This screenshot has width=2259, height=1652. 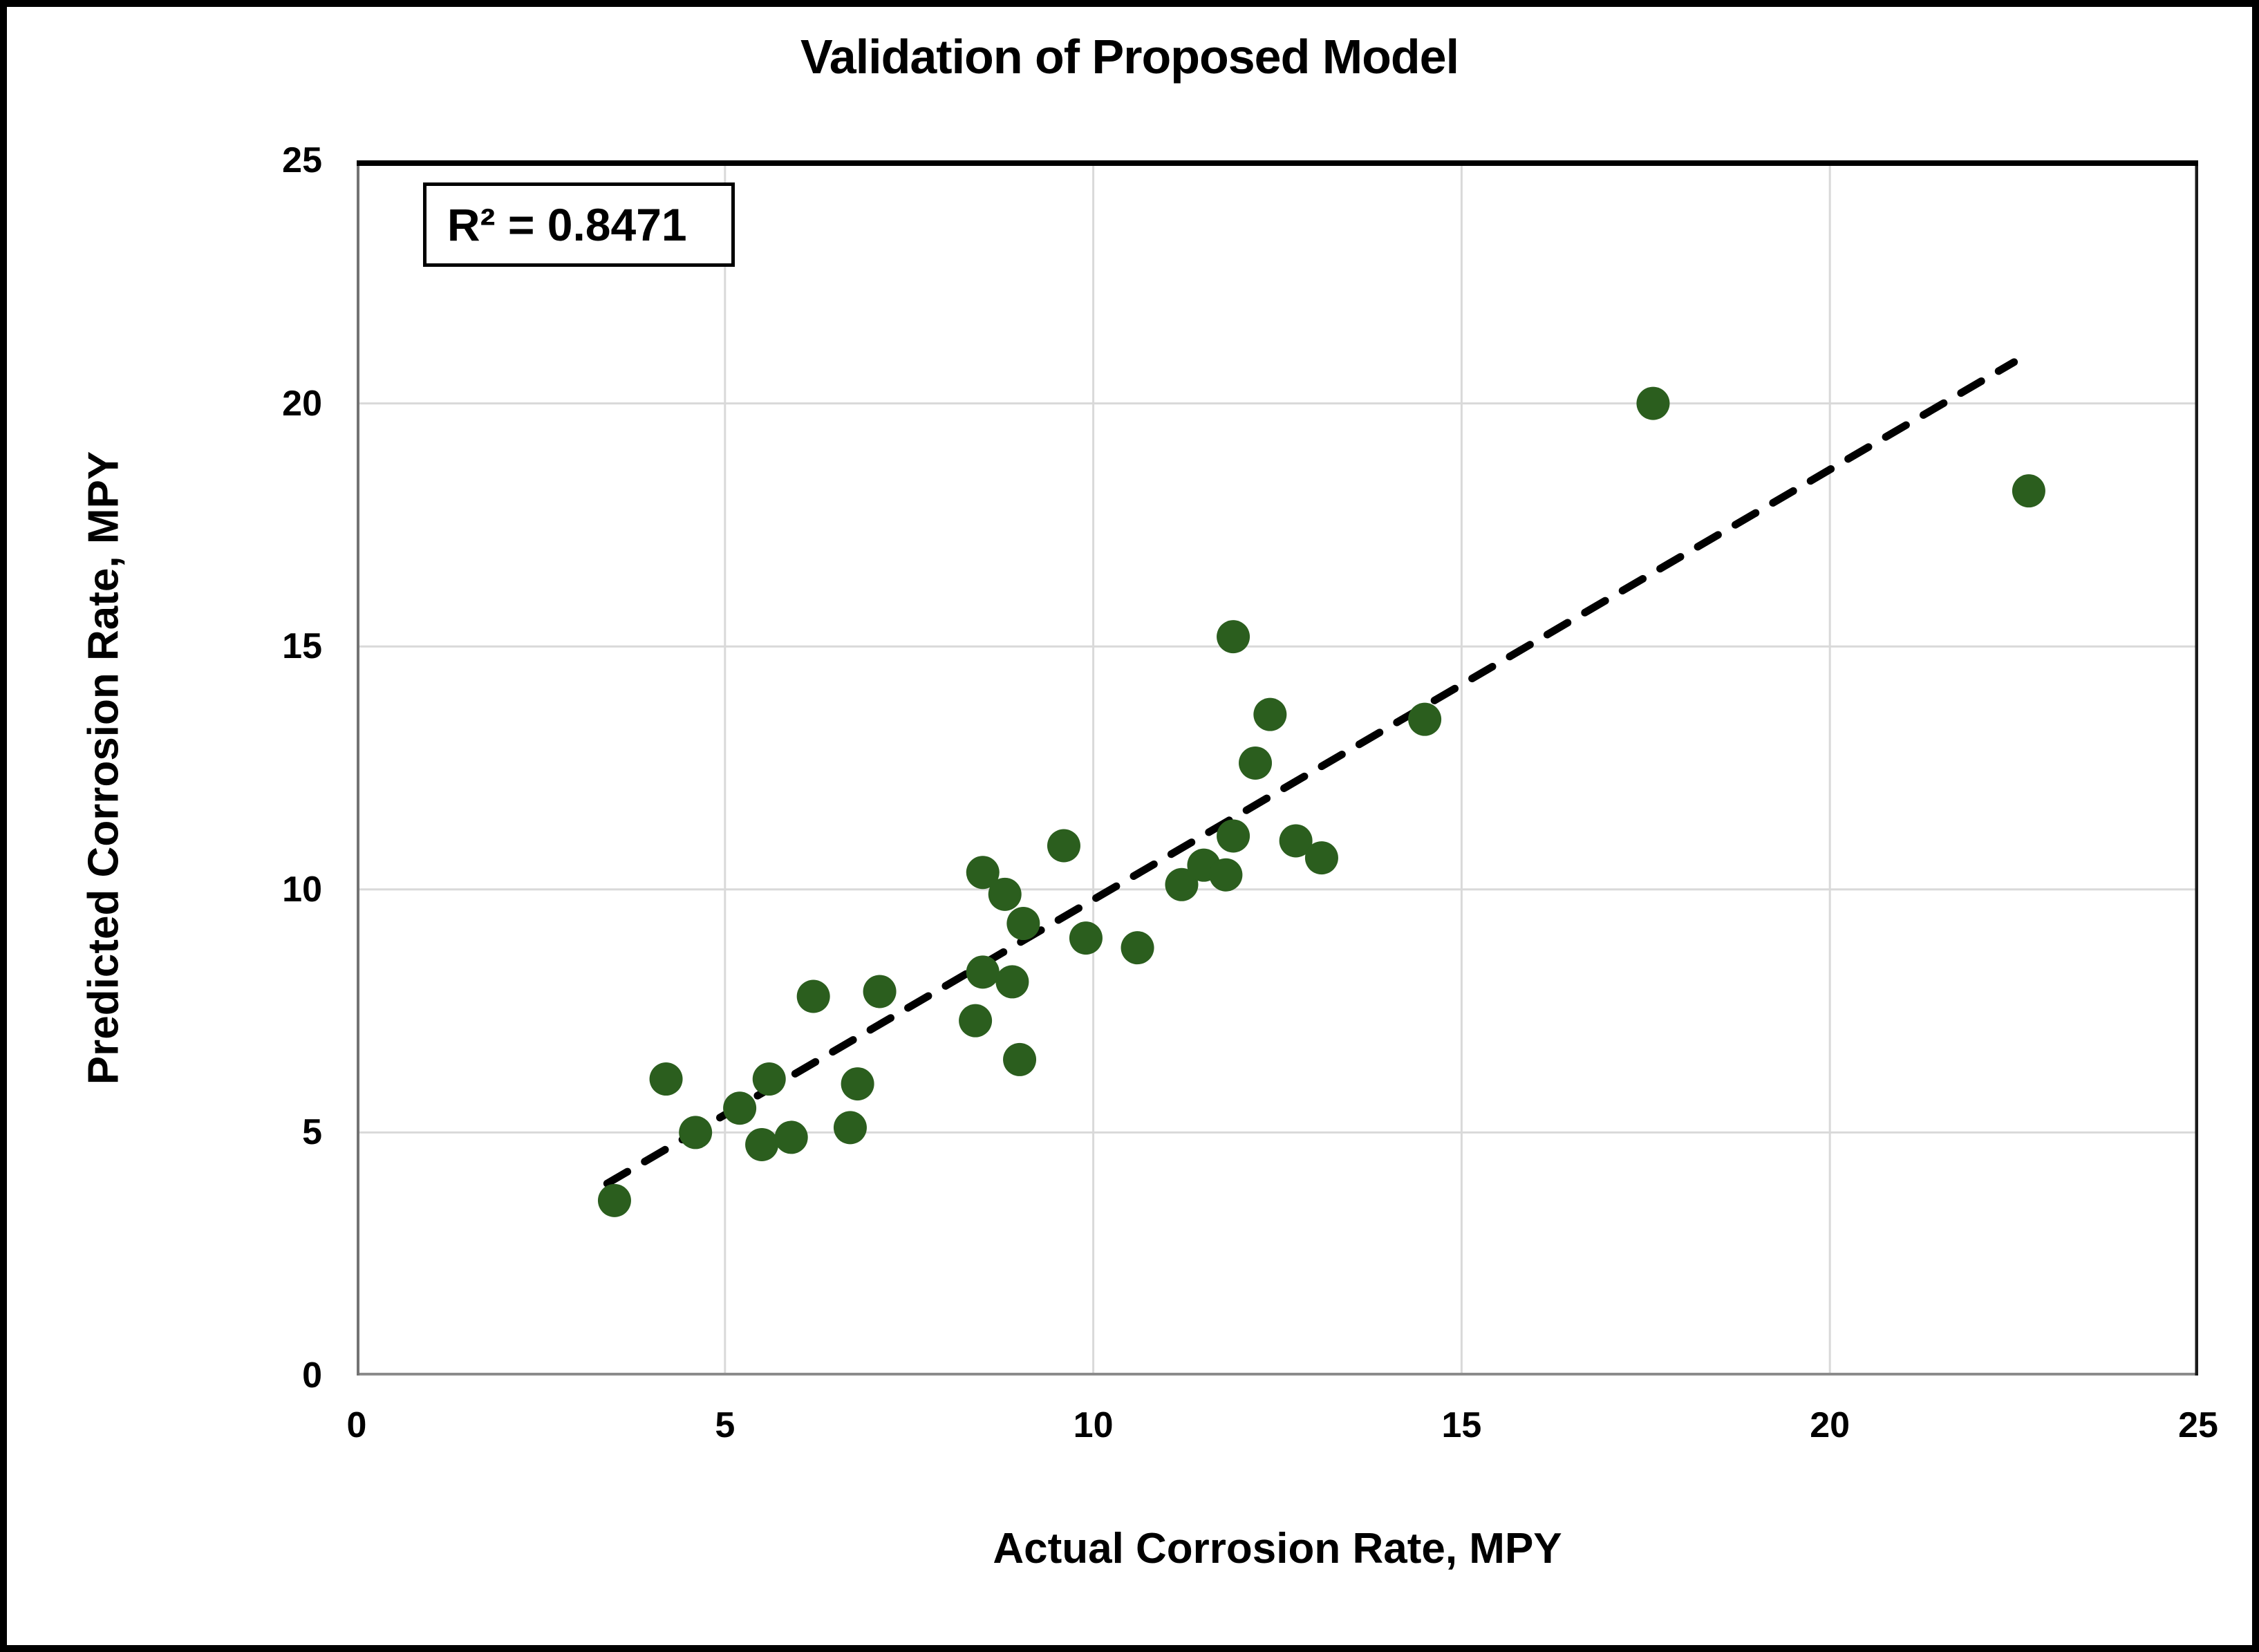 What do you see at coordinates (1093, 1425) in the screenshot?
I see `x-tick-label: 10` at bounding box center [1093, 1425].